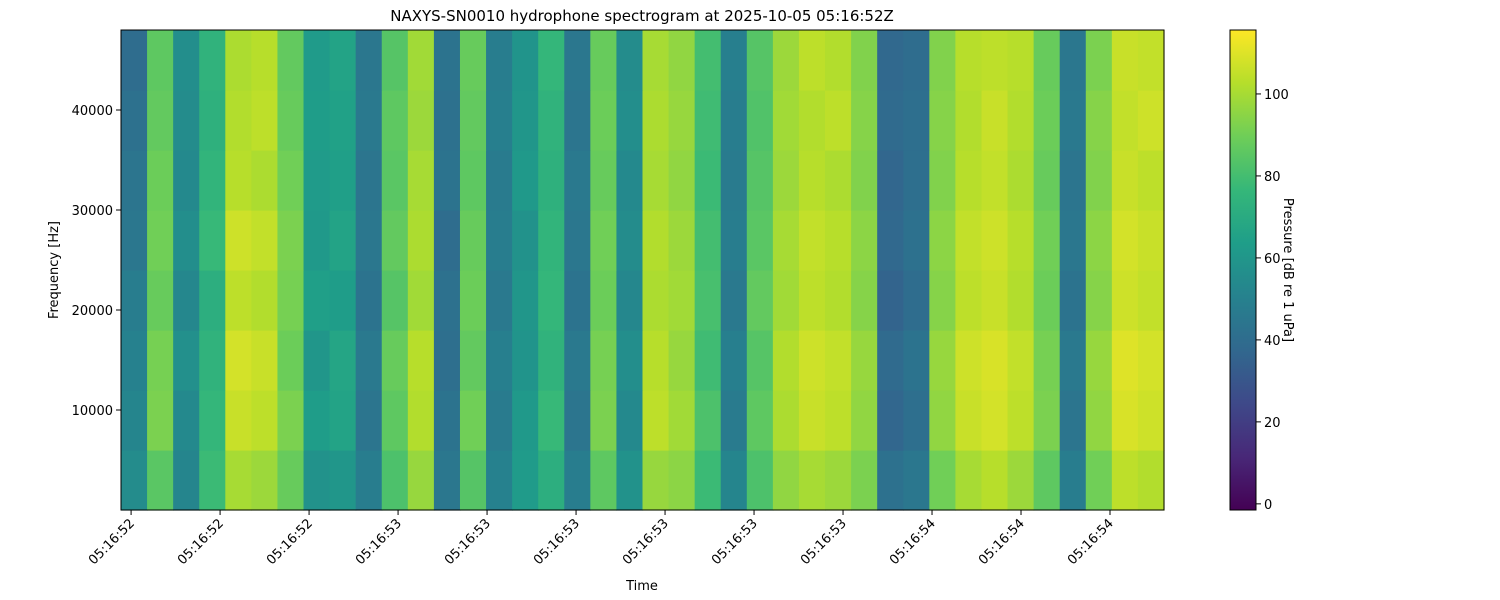 Image resolution: width=1500 pixels, height=600 pixels. I want to click on colorbar, so click(1243, 270).